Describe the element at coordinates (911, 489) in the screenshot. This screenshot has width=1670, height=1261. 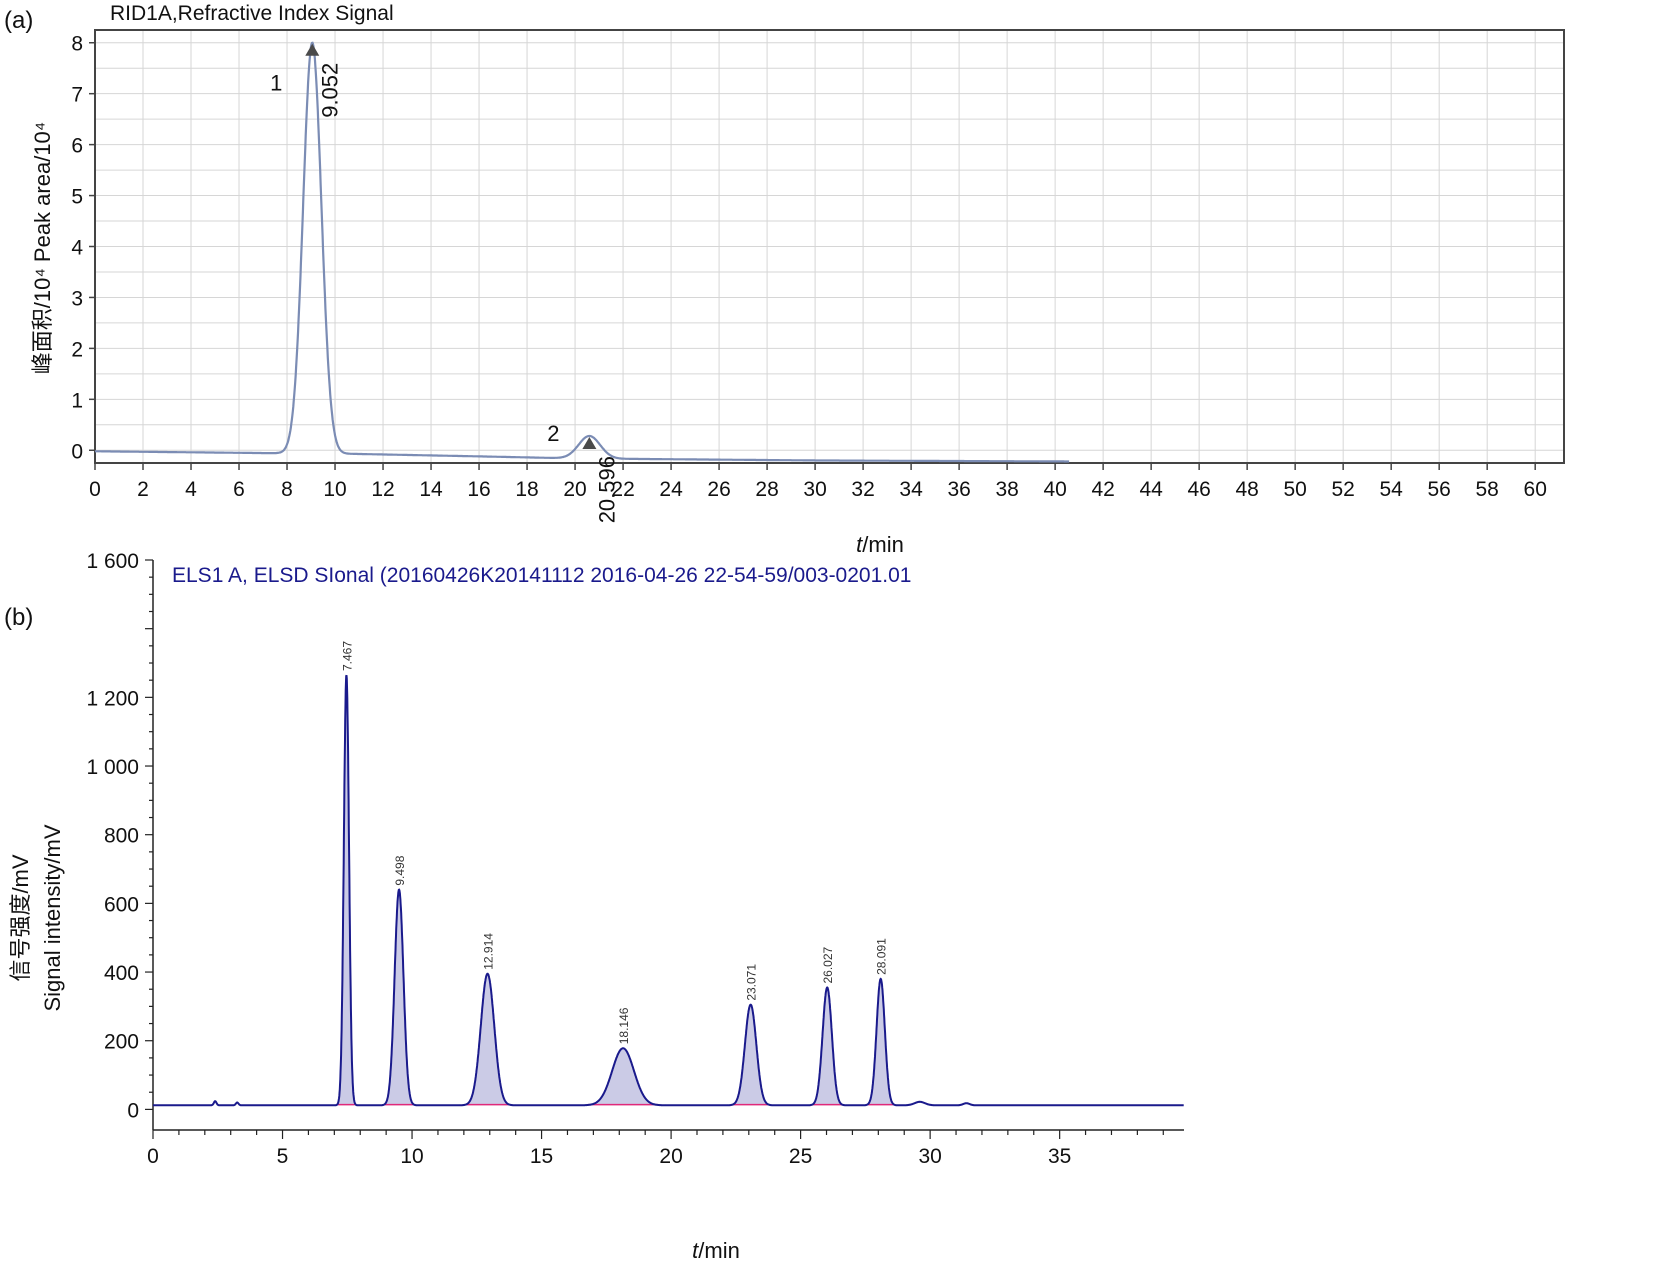
I see `x-tick-label: 34` at that location.